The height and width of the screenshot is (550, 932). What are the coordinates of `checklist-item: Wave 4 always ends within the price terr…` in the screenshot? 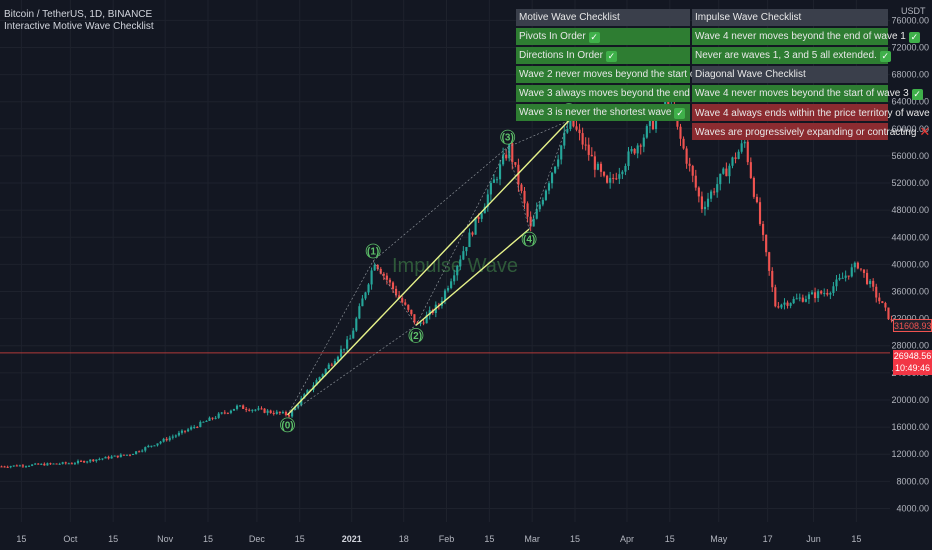 It's located at (812, 112).